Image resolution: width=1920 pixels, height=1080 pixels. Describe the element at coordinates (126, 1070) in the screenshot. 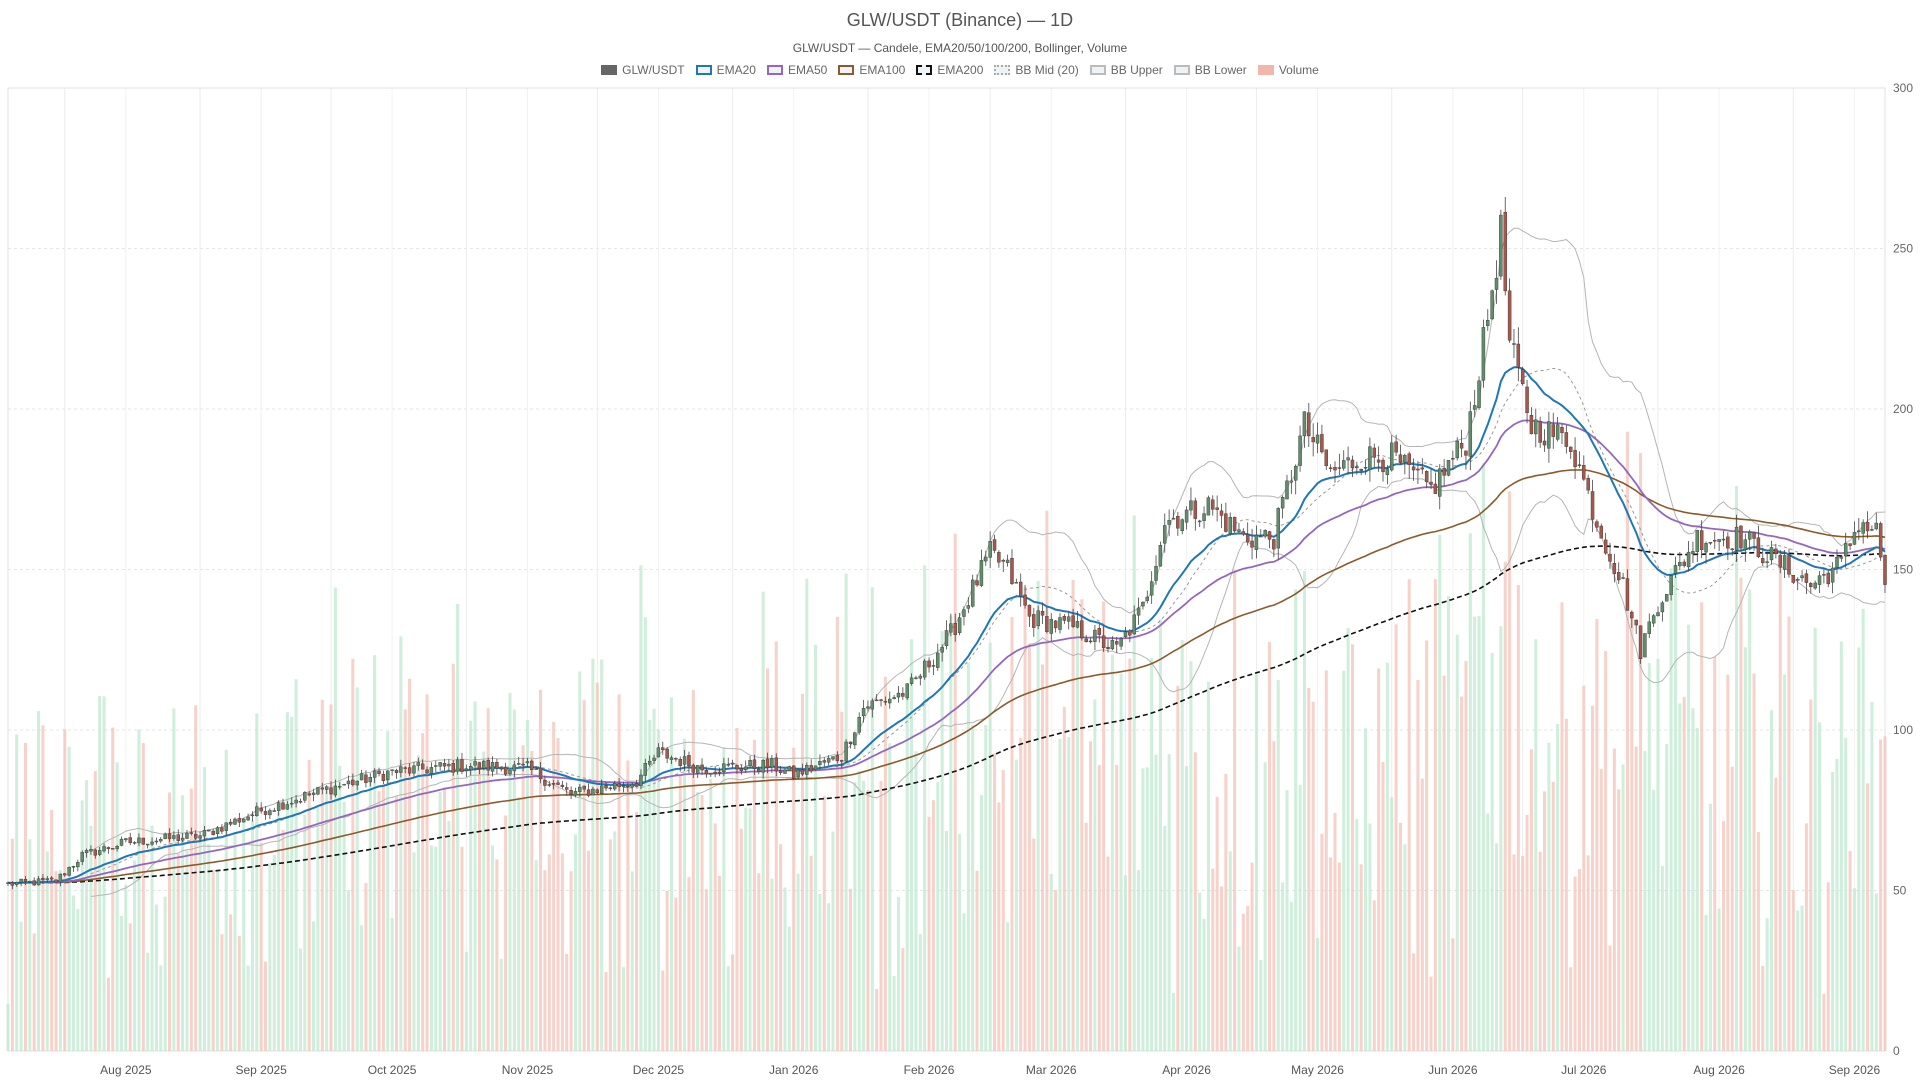

I see `x-tick-label: Aug 2025` at that location.